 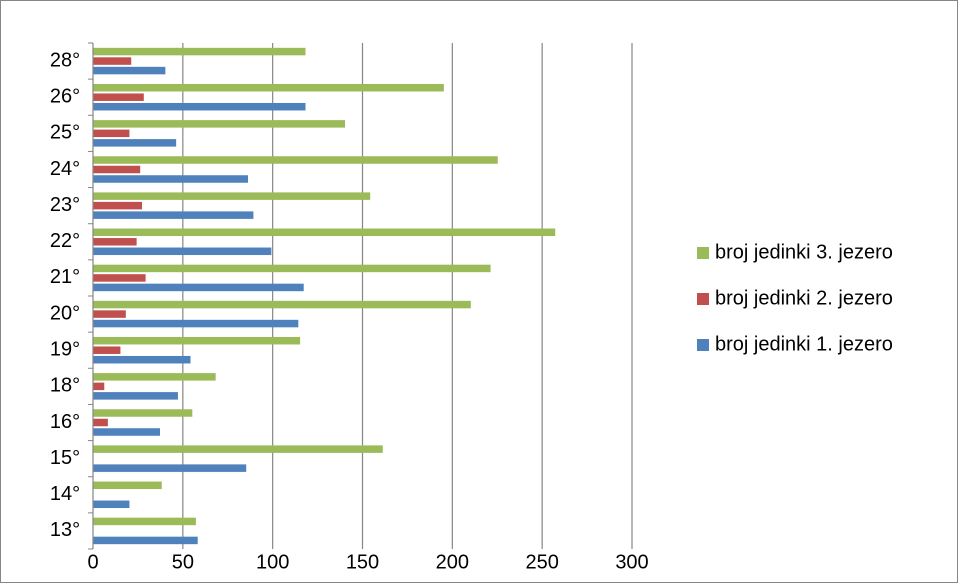 I want to click on legend-item: broj jedinki 3. jezero, so click(x=795, y=252).